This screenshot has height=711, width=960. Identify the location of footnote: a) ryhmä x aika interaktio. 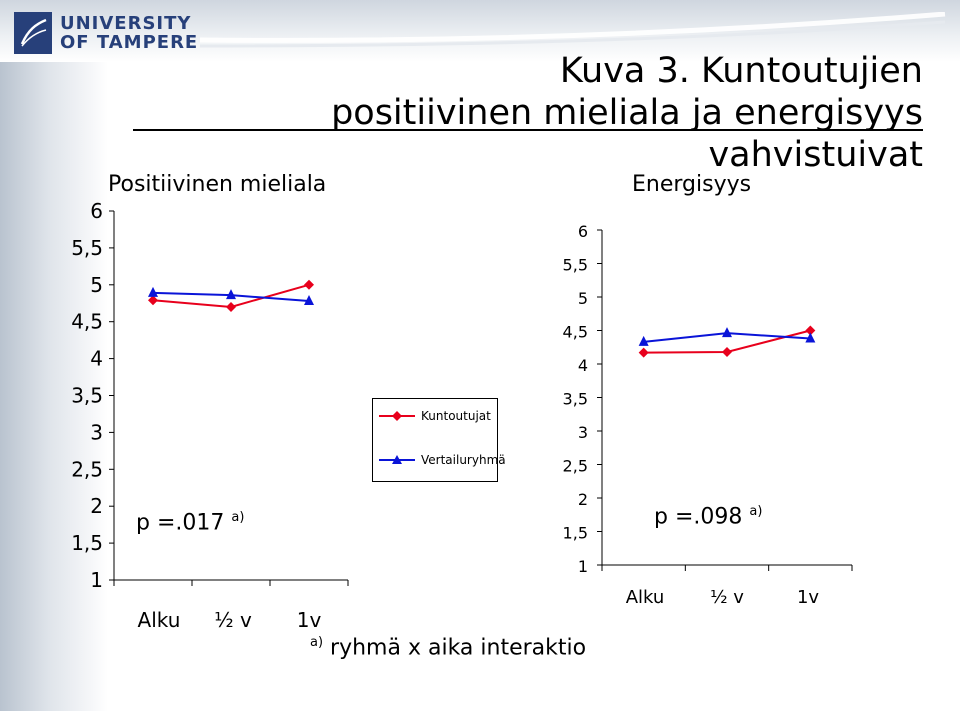
(448, 647).